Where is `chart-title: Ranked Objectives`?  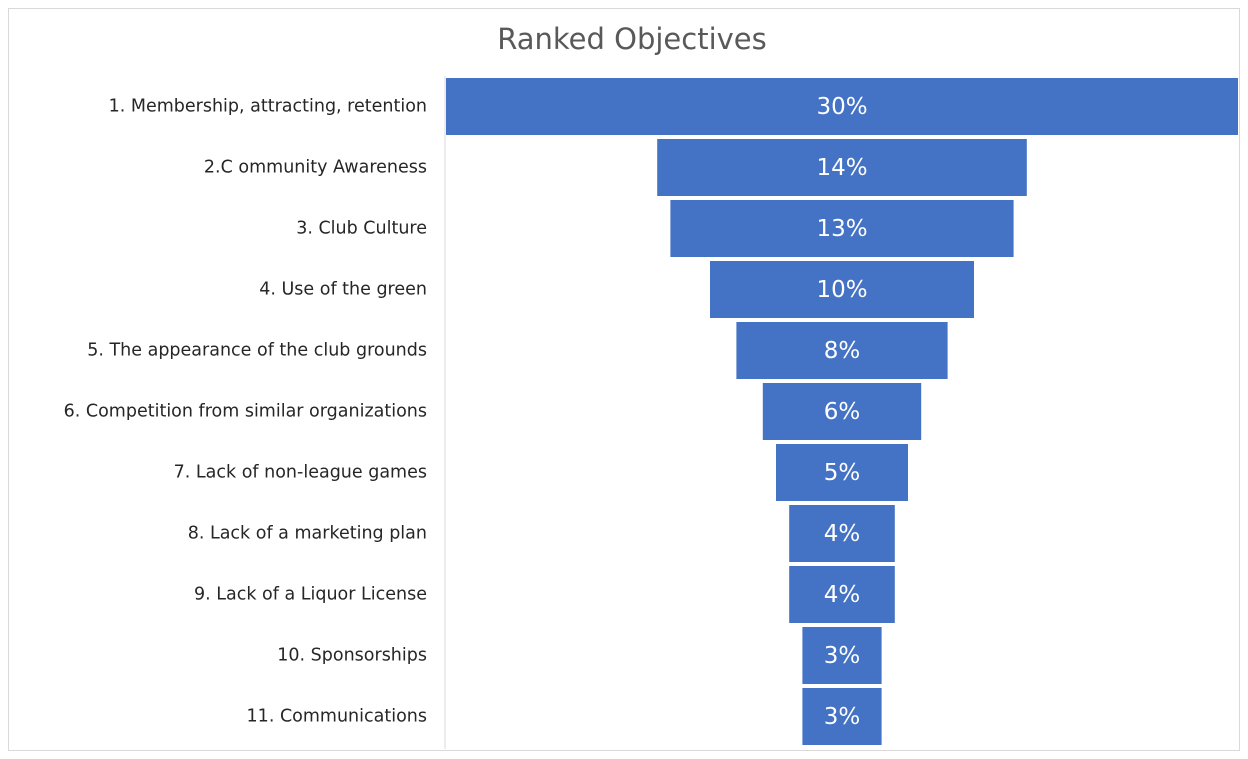 chart-title: Ranked Objectives is located at coordinates (632, 39).